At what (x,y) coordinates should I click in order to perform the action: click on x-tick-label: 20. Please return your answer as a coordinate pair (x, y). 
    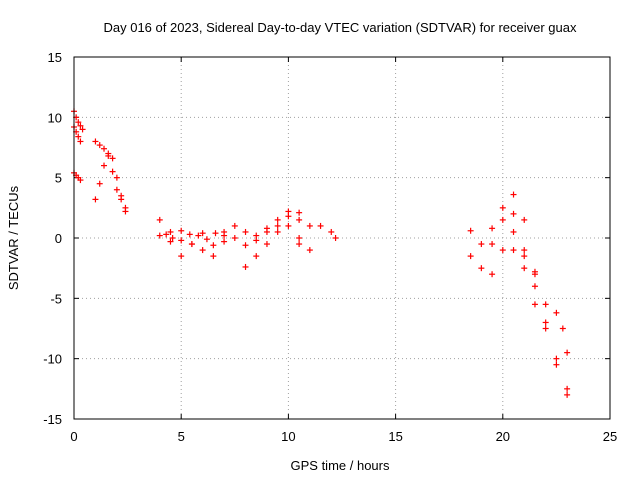
    Looking at the image, I should click on (503, 436).